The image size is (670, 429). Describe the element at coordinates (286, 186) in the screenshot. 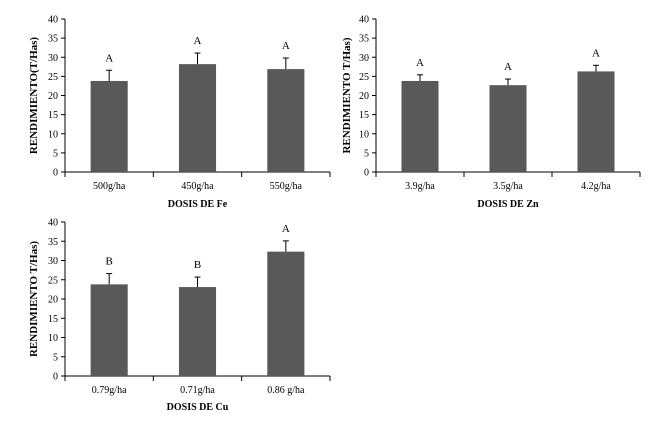

I see `x-tick-label: 550g/ha` at that location.